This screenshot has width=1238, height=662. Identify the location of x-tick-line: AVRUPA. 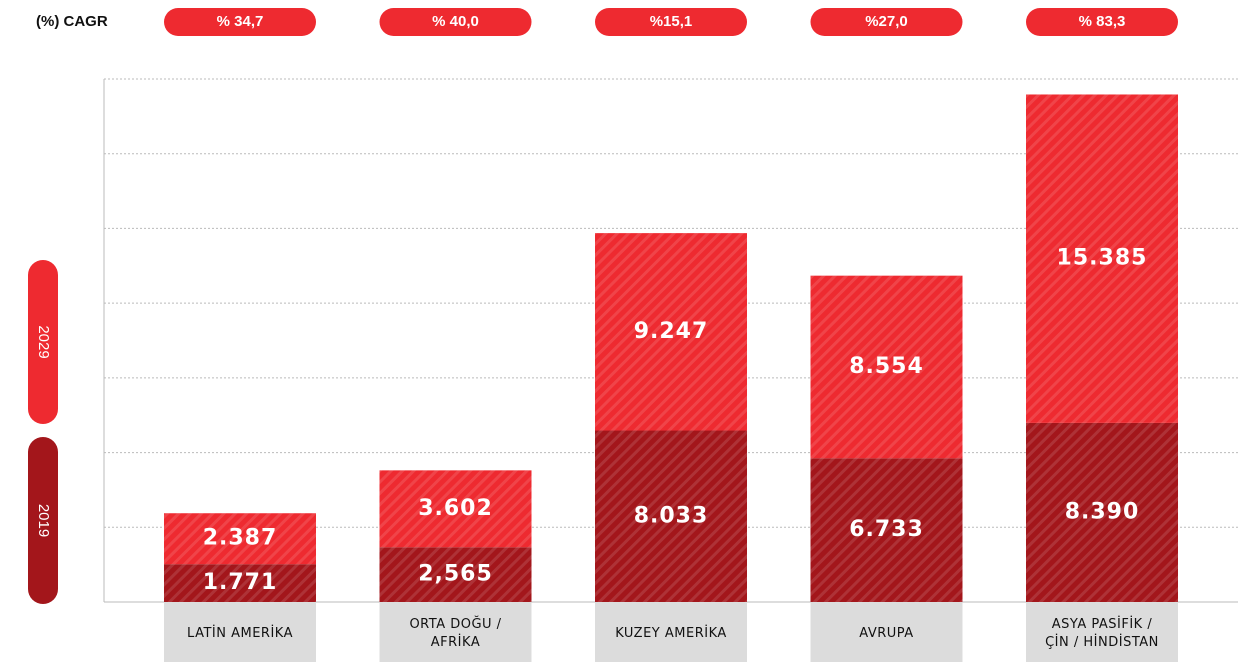
(886, 633).